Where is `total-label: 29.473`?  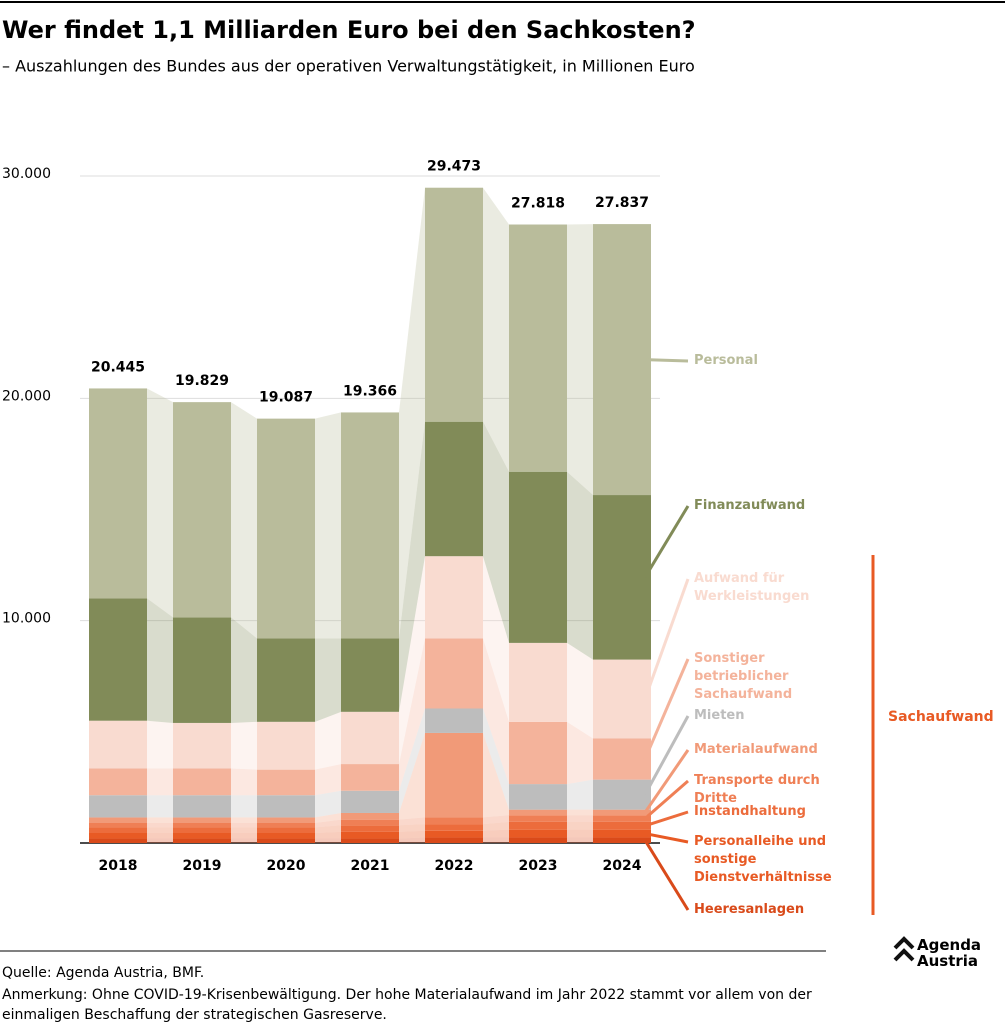 total-label: 29.473 is located at coordinates (454, 167).